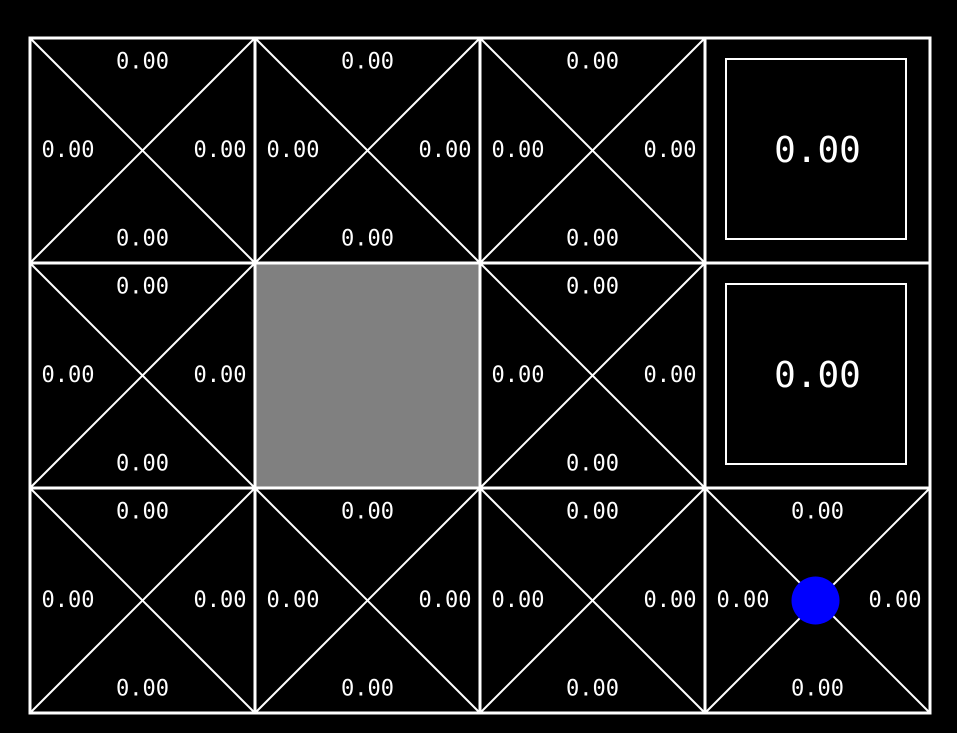 The width and height of the screenshot is (957, 733). What do you see at coordinates (367, 689) in the screenshot?
I see `cell-r2-c1-q-down: 0.00` at bounding box center [367, 689].